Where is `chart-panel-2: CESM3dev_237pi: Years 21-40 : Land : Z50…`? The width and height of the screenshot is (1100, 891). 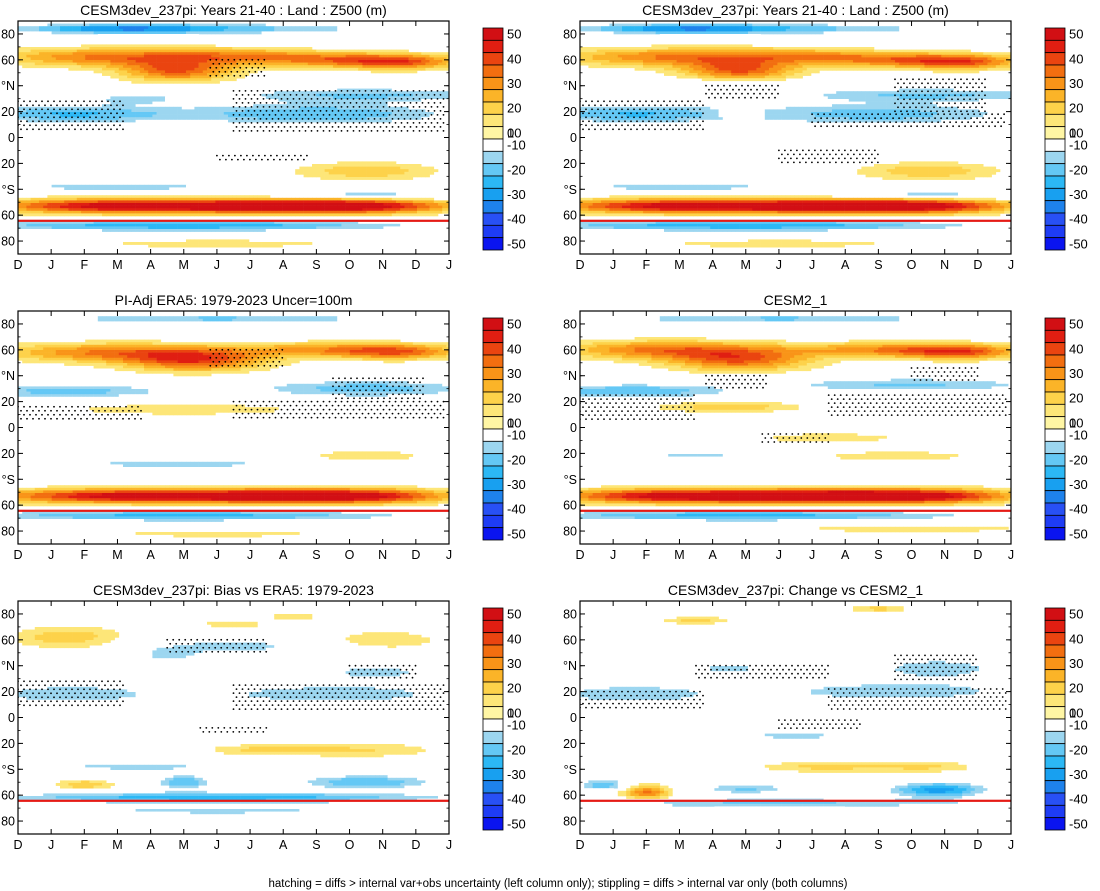 chart-panel-2: CESM3dev_237pi: Years 21-40 : Land : Z50… is located at coordinates (825, 137).